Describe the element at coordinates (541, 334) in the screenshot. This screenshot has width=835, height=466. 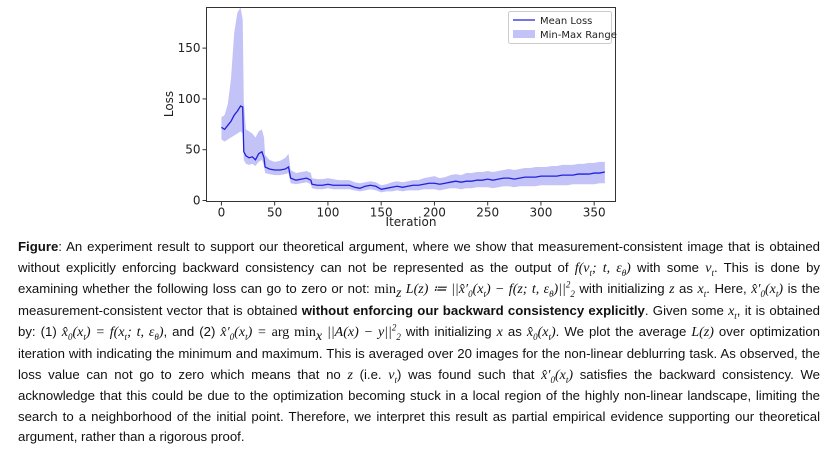
I see `caption-math: x̂0(xt)` at that location.